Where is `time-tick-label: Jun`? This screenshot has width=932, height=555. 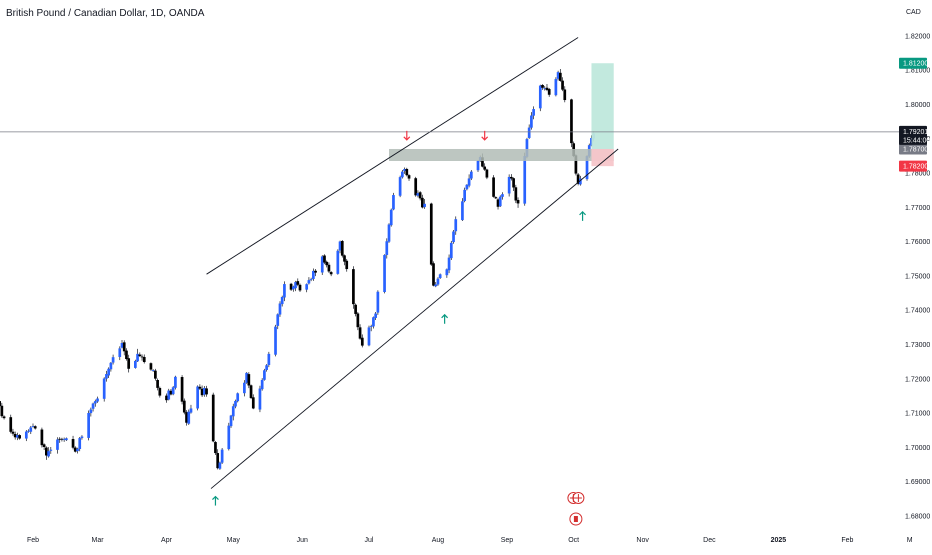
time-tick-label: Jun is located at coordinates (302, 540).